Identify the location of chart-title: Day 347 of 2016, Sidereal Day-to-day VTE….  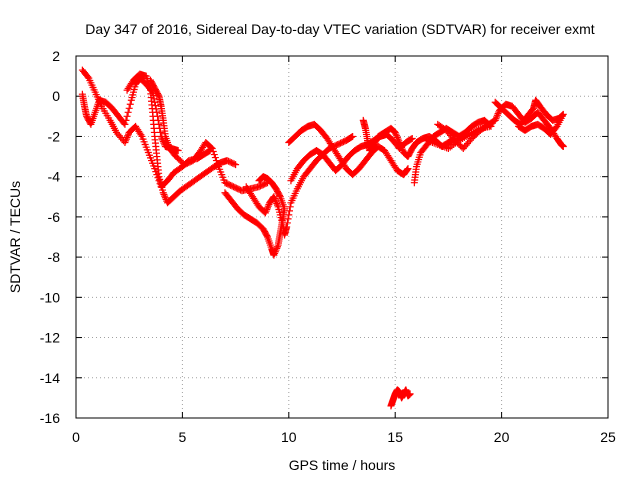
(339, 29).